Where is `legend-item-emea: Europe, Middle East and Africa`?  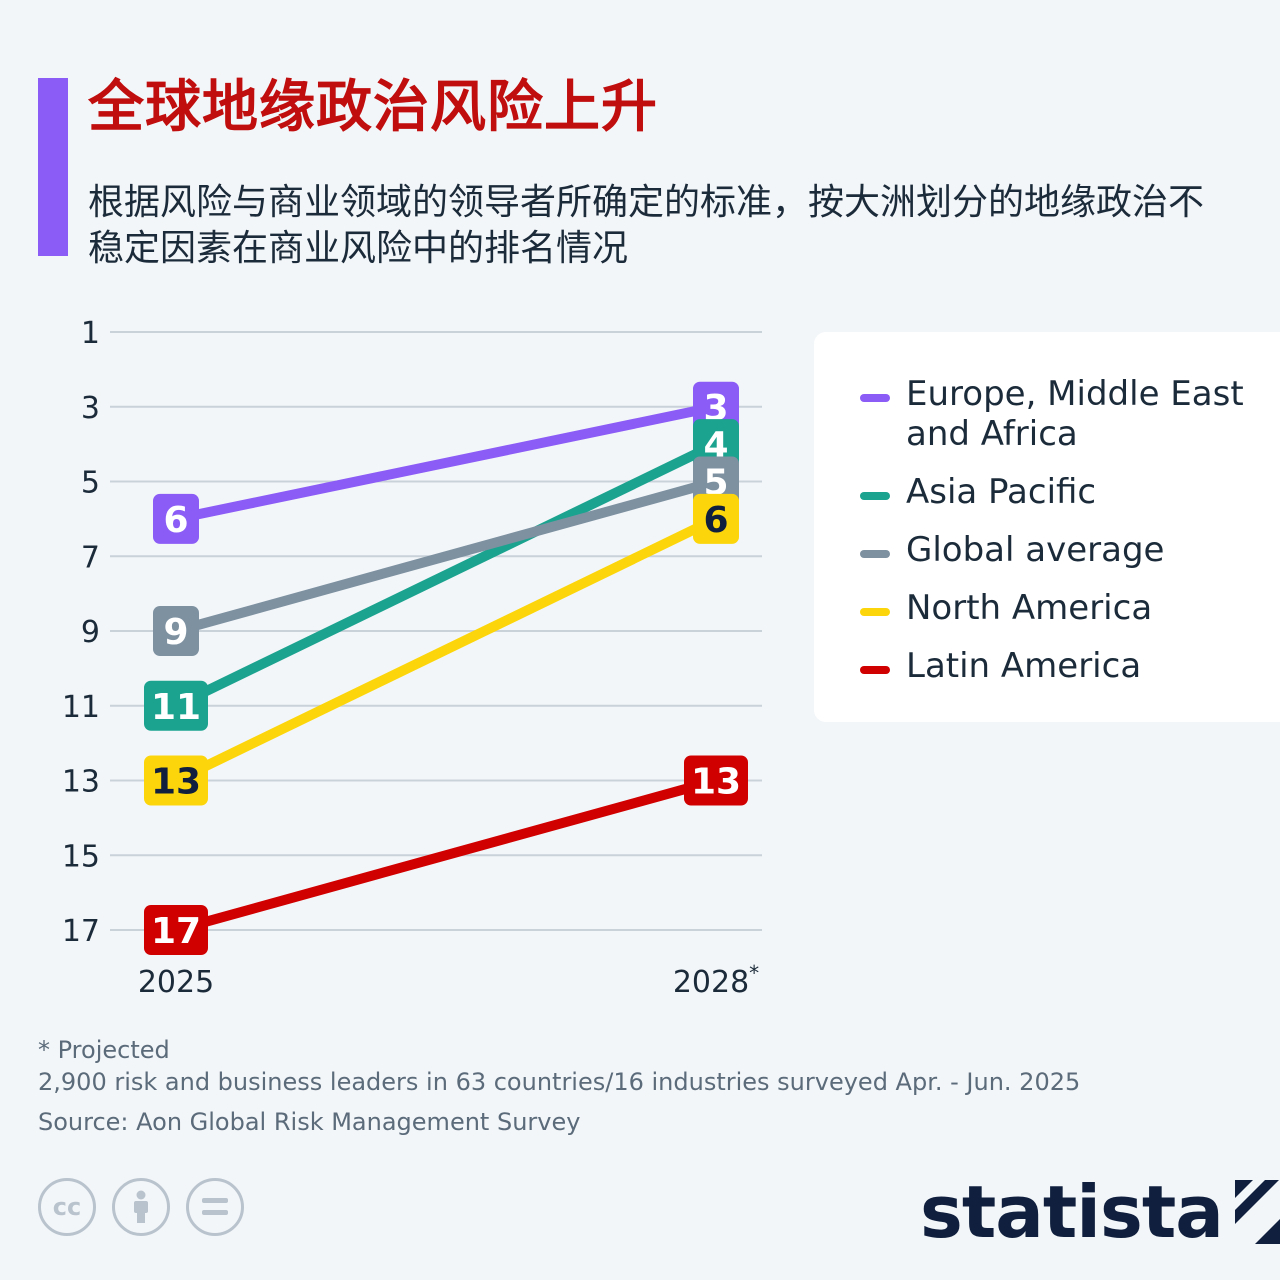
legend-item-emea: Europe, Middle East and Africa is located at coordinates (1070, 414).